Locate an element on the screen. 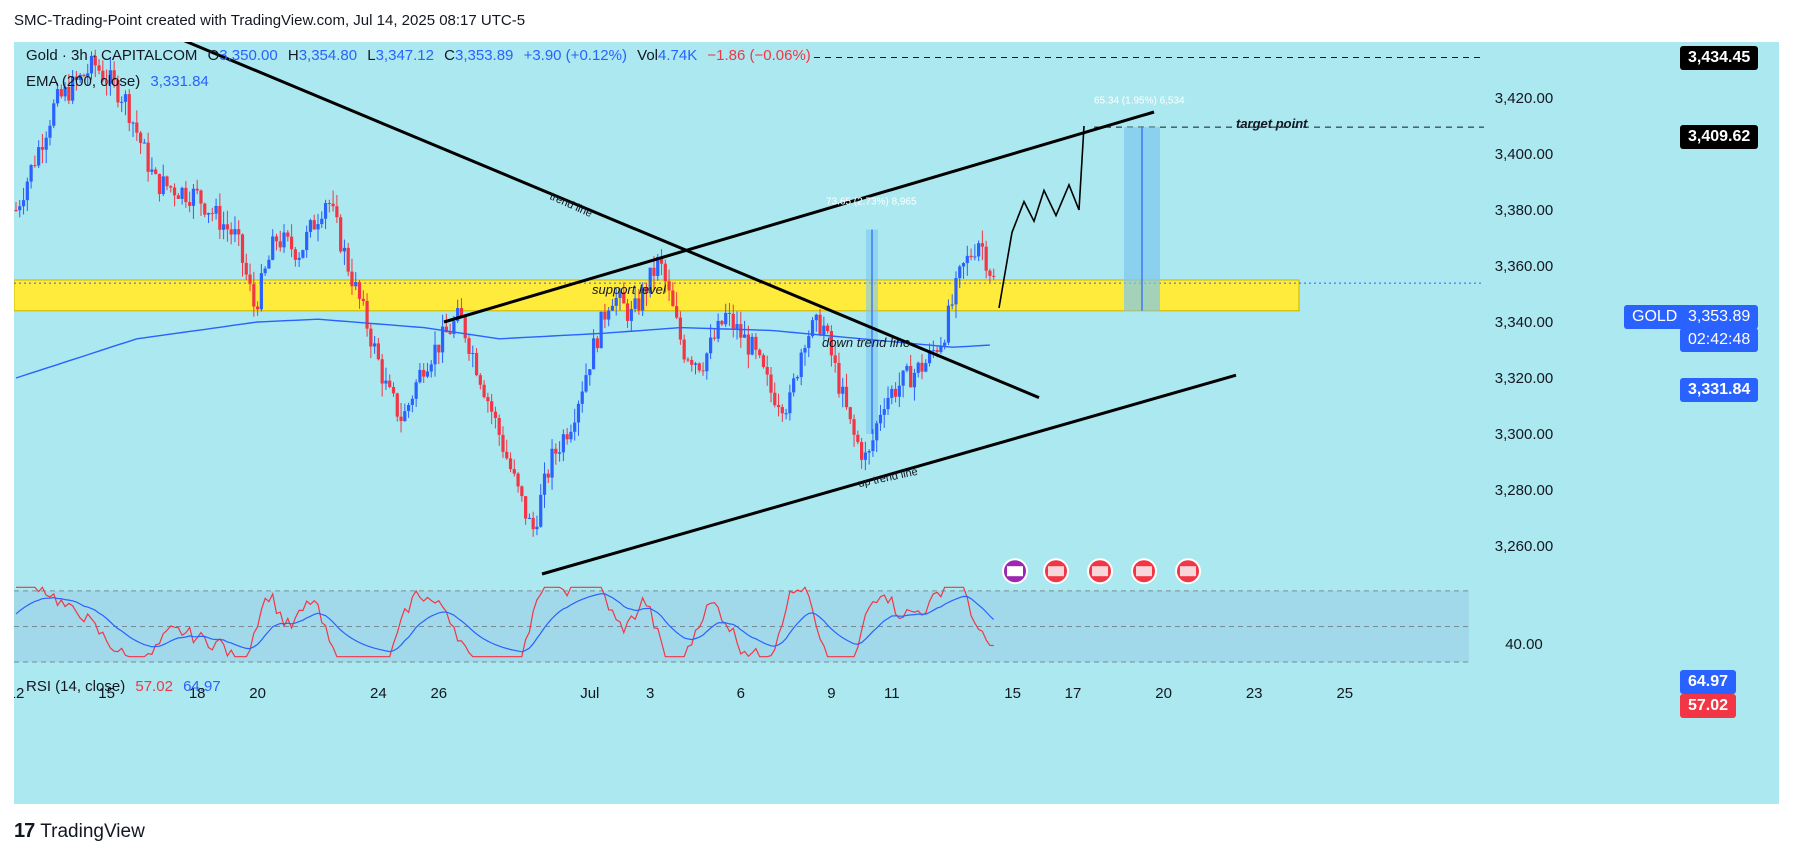 The height and width of the screenshot is (860, 1793). gold-symbol-tag: GOLD is located at coordinates (1655, 317).